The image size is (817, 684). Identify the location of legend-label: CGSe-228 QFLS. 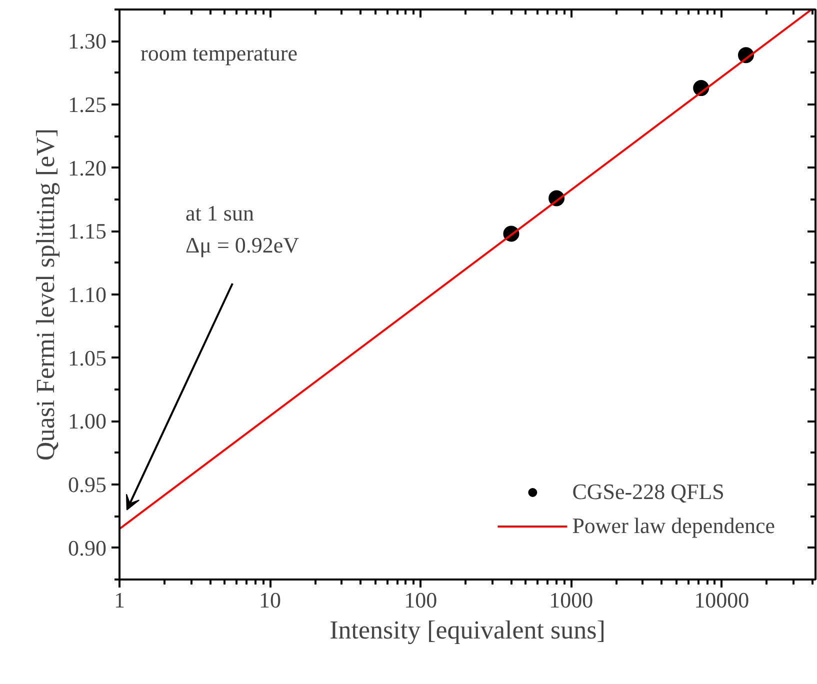
(648, 492).